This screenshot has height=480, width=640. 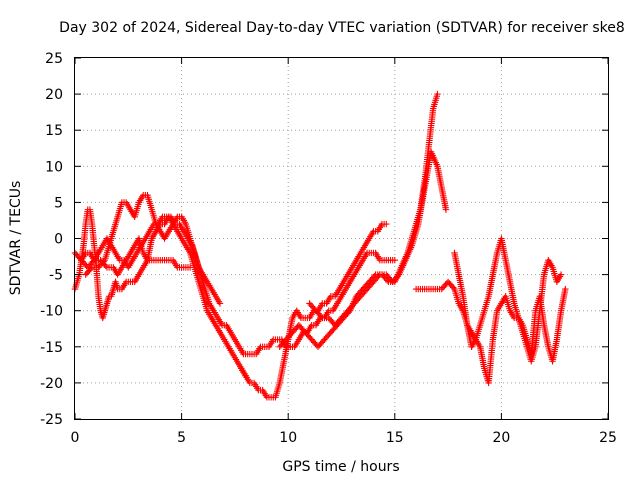 I want to click on y-tick-label: 20, so click(x=54, y=95).